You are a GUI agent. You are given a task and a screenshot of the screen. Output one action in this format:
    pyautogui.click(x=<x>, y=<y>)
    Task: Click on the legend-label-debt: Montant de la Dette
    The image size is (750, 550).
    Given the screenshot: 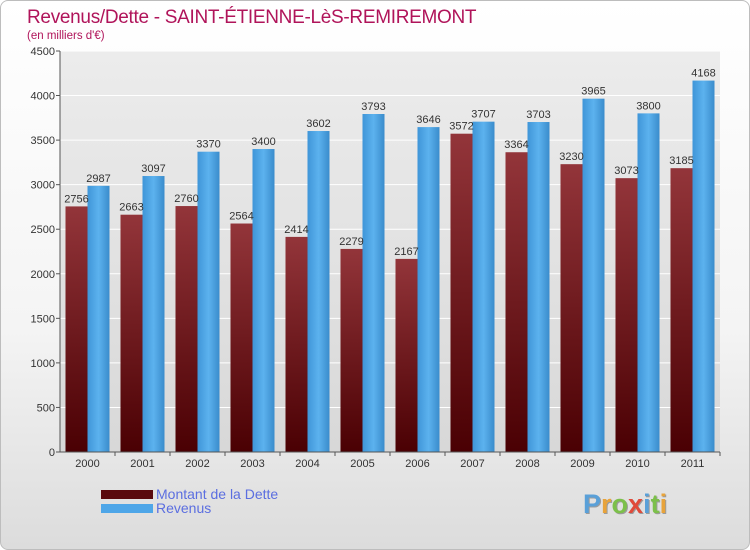 What is the action you would take?
    pyautogui.click(x=217, y=494)
    